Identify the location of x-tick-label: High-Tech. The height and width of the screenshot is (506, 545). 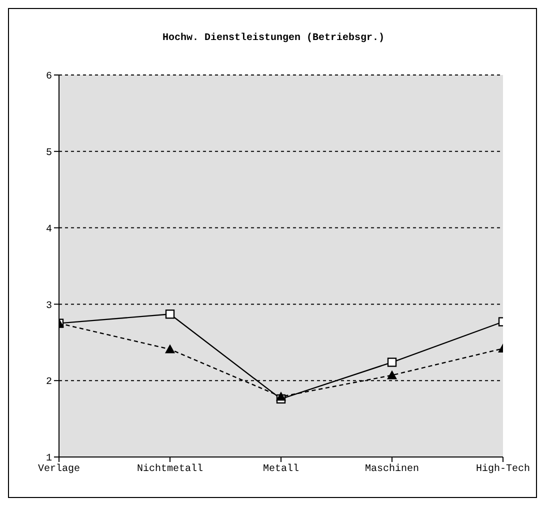
(503, 469).